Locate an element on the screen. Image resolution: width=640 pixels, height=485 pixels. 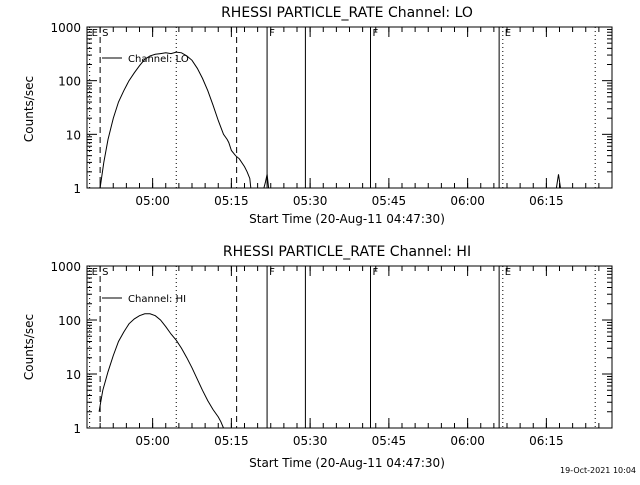
legend-label: Channel: HI is located at coordinates (157, 299).